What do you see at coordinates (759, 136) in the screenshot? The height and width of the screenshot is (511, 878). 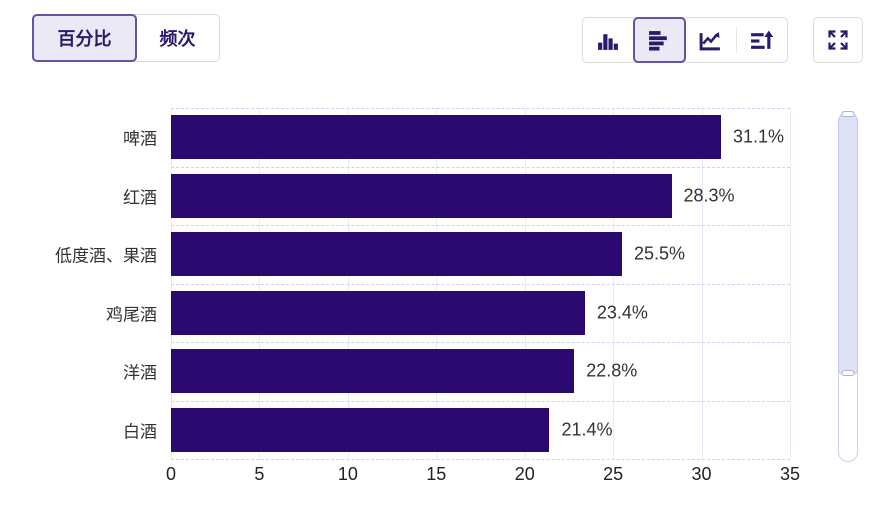 I see `value-label: 31.1%` at bounding box center [759, 136].